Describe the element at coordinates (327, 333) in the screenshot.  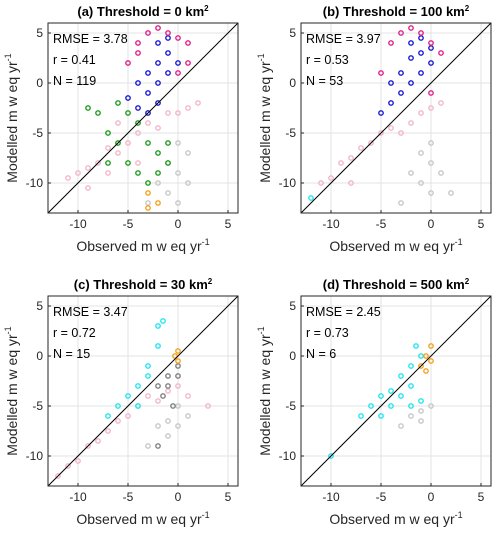
I see `stat-label: r = 0.73` at that location.